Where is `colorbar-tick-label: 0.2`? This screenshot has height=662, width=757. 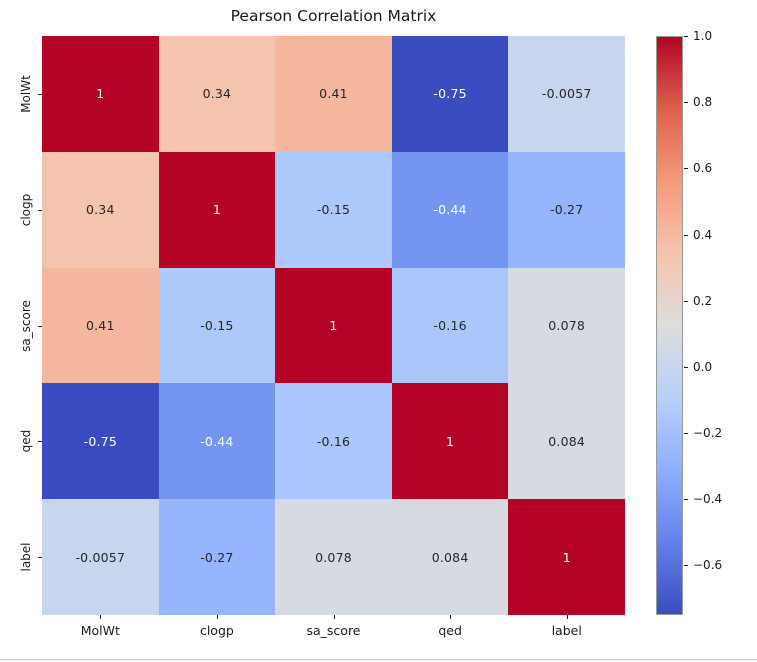
colorbar-tick-label: 0.2 is located at coordinates (703, 300).